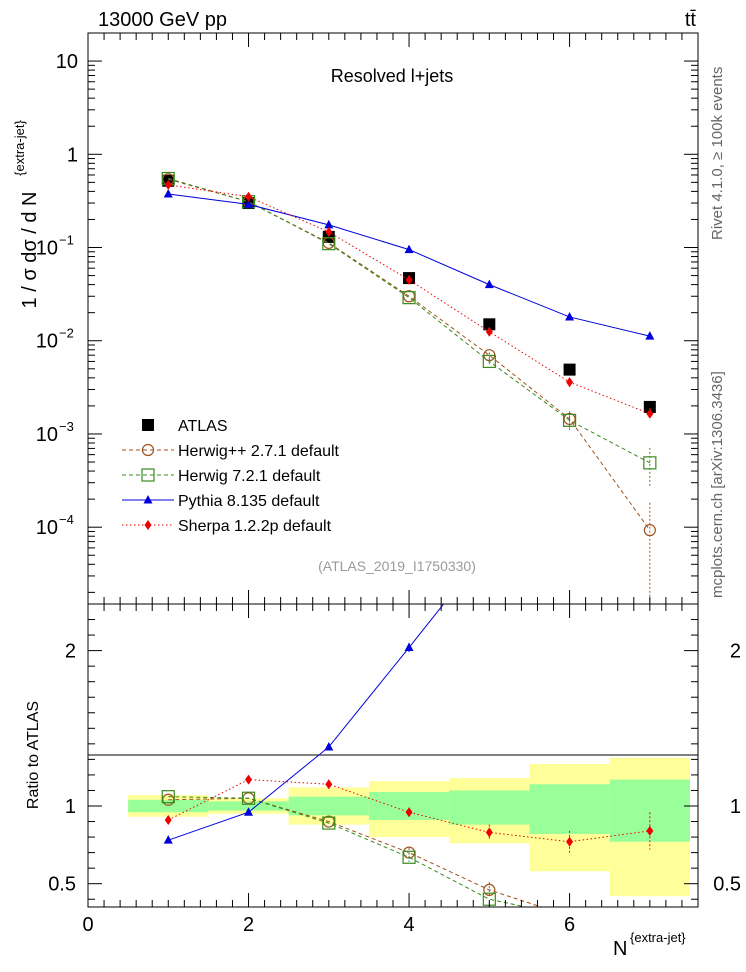 This screenshot has width=746, height=972. What do you see at coordinates (203, 426) in the screenshot?
I see `legend-label: ATLAS` at bounding box center [203, 426].